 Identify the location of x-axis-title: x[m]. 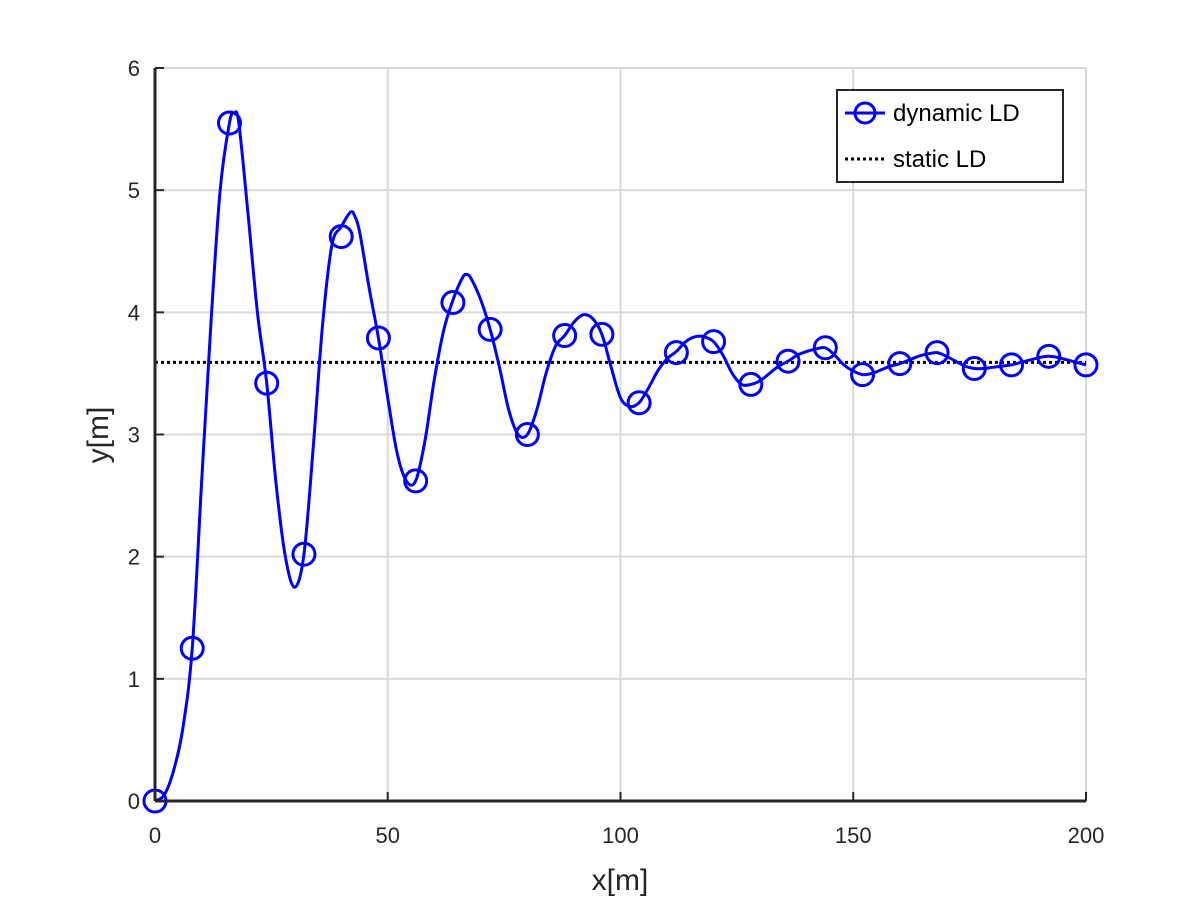
(620, 880).